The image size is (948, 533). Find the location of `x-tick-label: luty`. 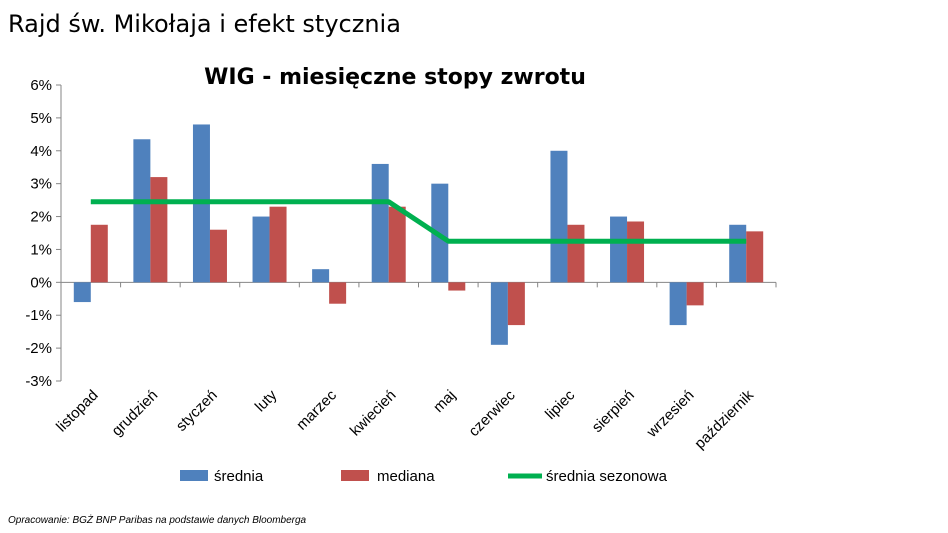

x-tick-label: luty is located at coordinates (266, 400).